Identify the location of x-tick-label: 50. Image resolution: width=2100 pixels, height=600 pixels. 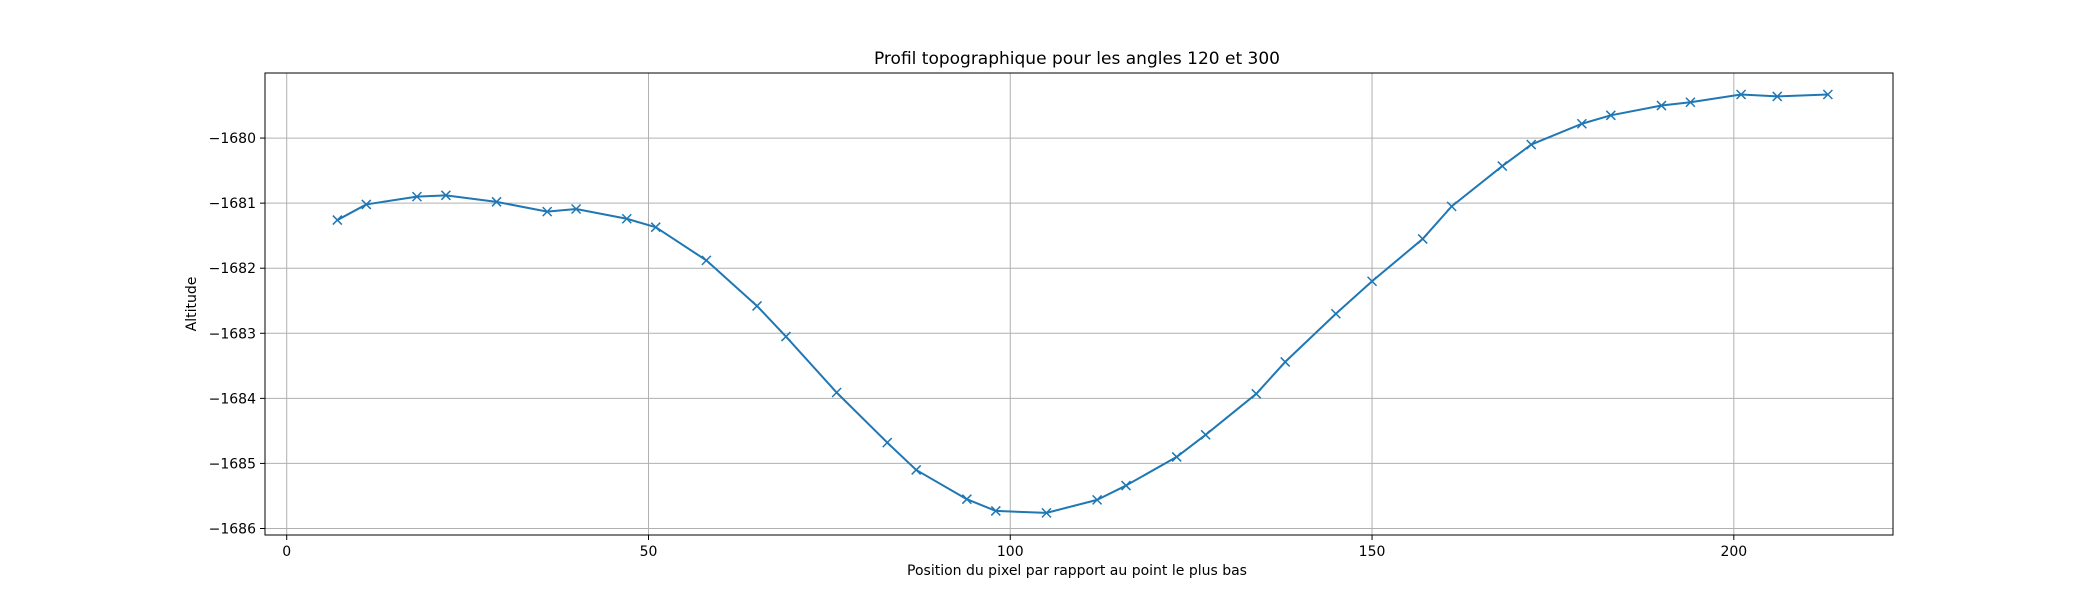
(649, 552).